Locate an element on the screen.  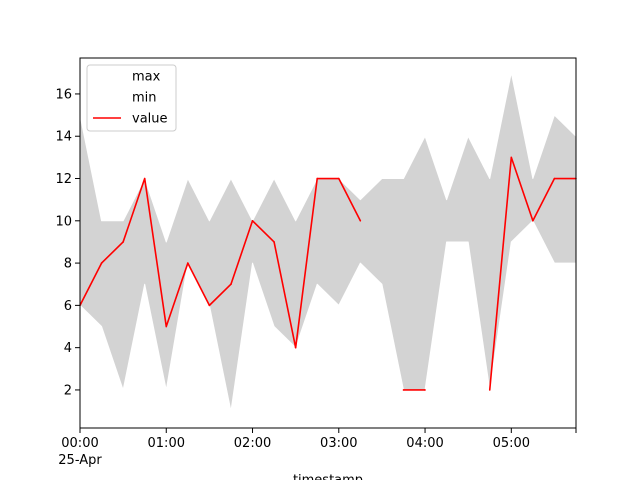
y-tick-label: 12 is located at coordinates (63, 179).